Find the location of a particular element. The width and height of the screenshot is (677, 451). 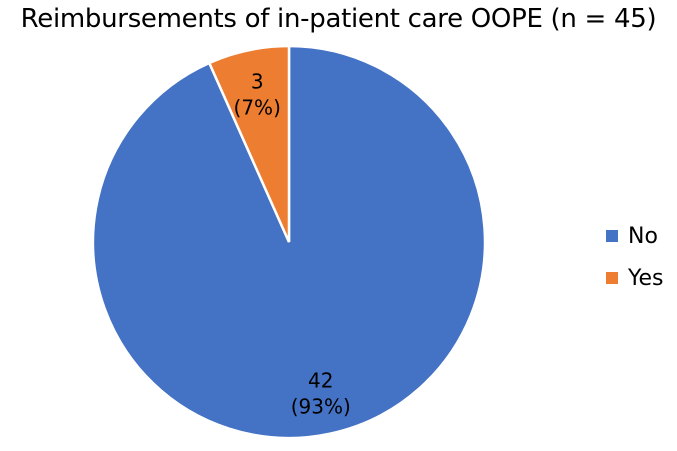

data-label-value-yes: 3 is located at coordinates (257, 81).